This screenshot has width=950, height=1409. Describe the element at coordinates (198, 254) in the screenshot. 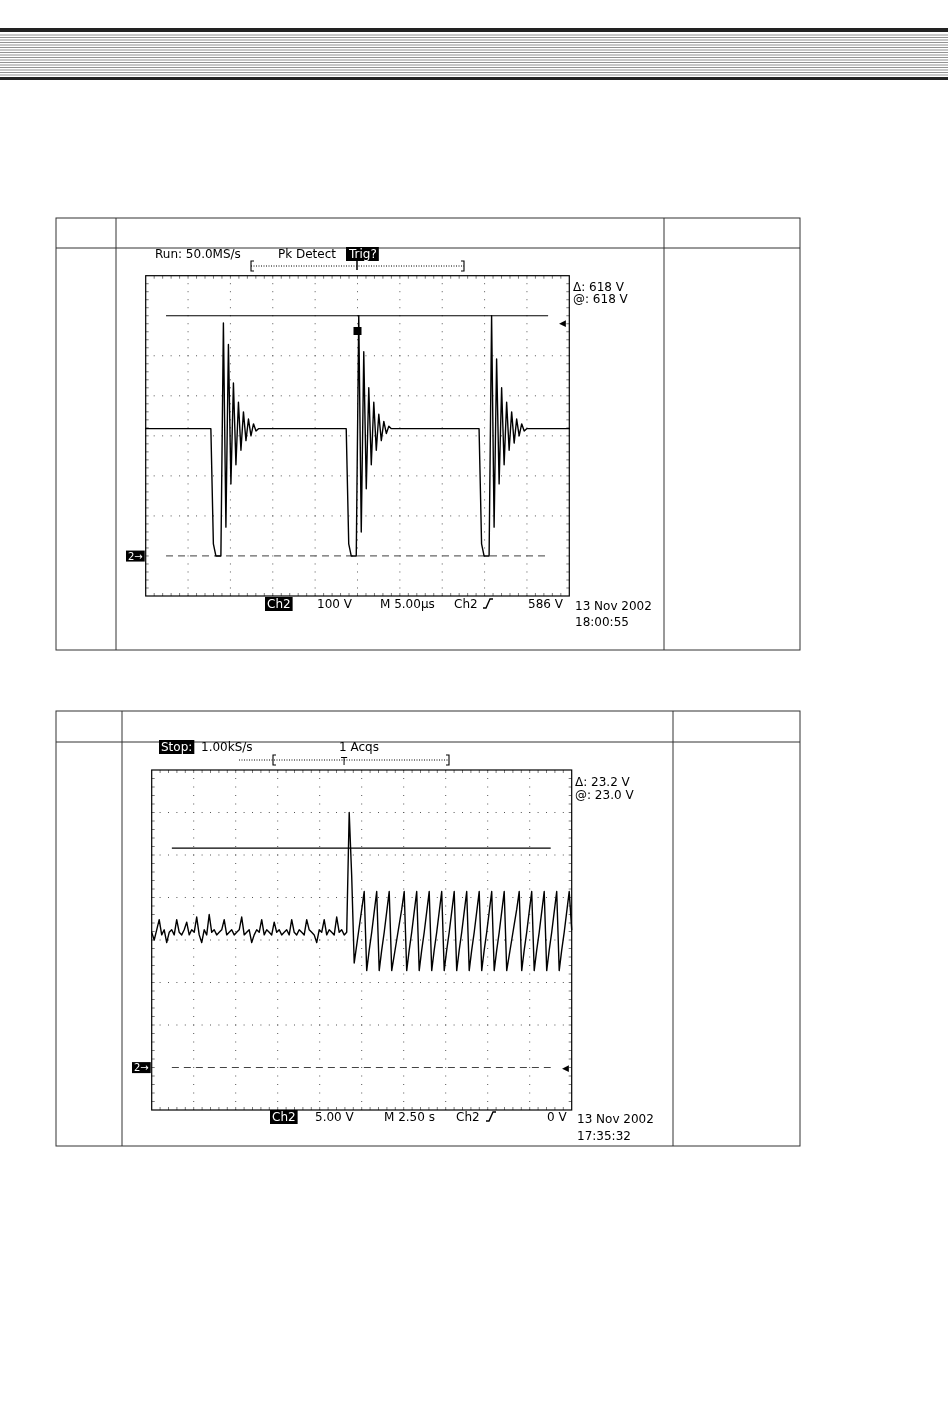

I see `text: Run: 50.0MS/s` at that location.